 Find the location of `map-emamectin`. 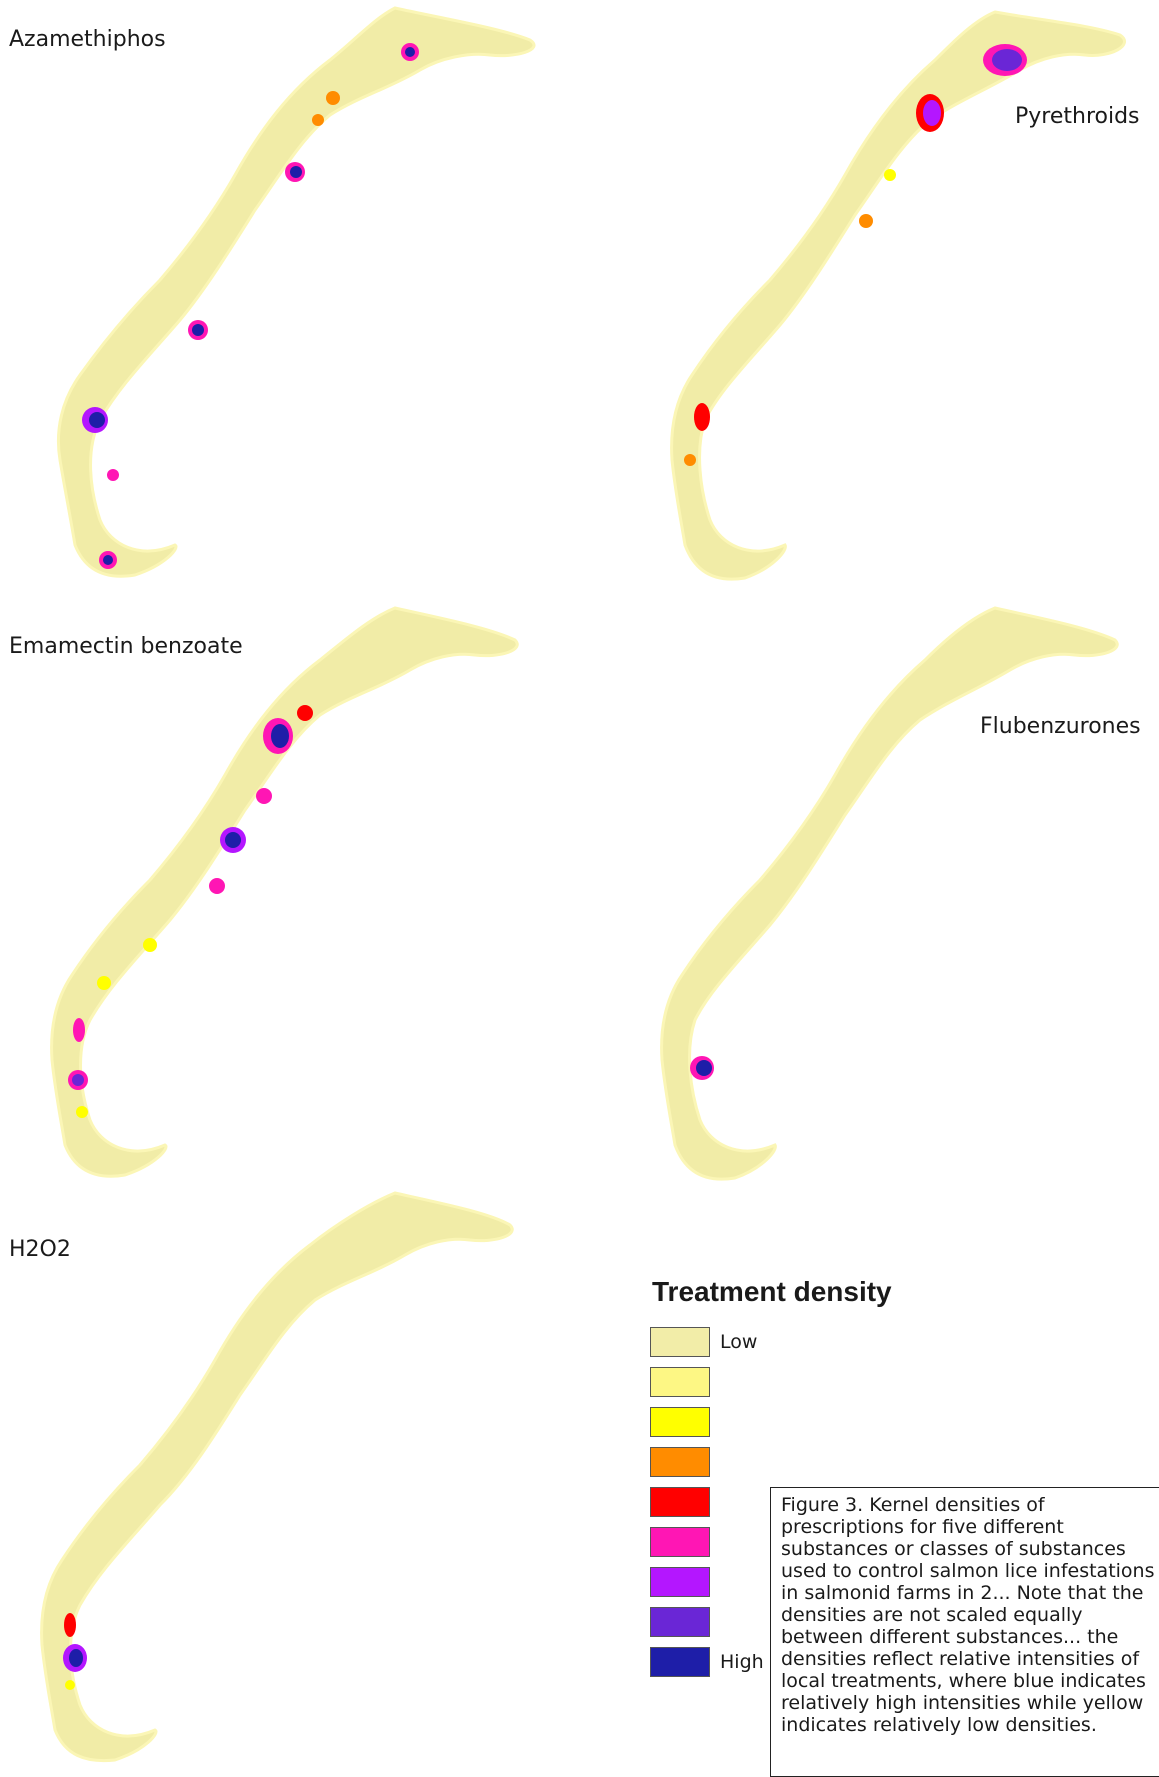

map-emamectin is located at coordinates (284, 892).